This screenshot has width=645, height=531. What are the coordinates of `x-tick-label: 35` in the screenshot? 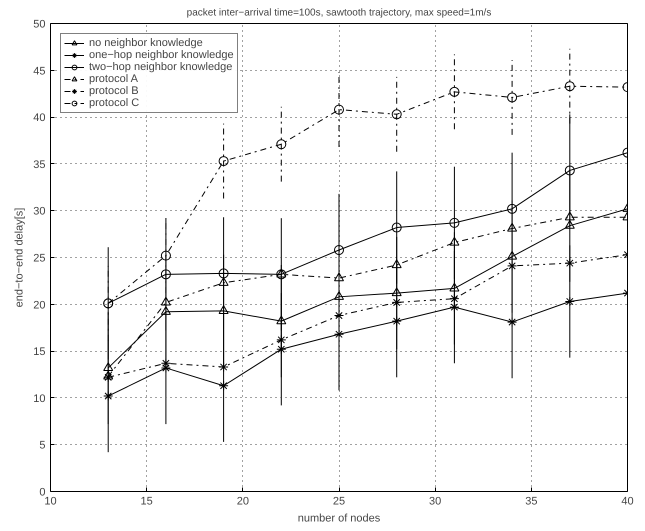 It's located at (531, 502).